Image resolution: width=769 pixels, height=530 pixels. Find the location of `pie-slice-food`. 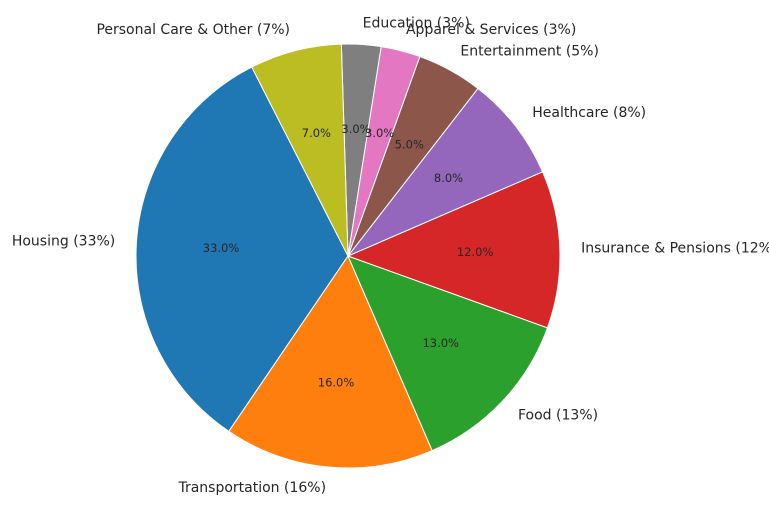

pie-slice-food is located at coordinates (448, 353).